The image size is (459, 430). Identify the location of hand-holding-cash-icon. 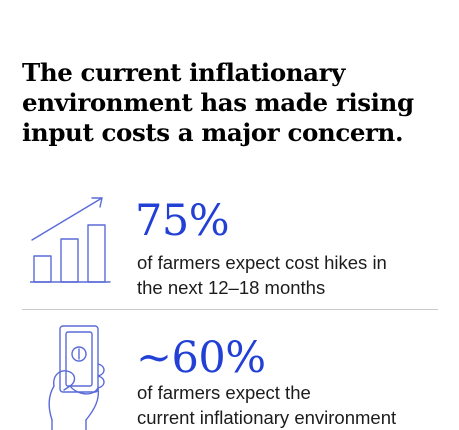
(78, 377).